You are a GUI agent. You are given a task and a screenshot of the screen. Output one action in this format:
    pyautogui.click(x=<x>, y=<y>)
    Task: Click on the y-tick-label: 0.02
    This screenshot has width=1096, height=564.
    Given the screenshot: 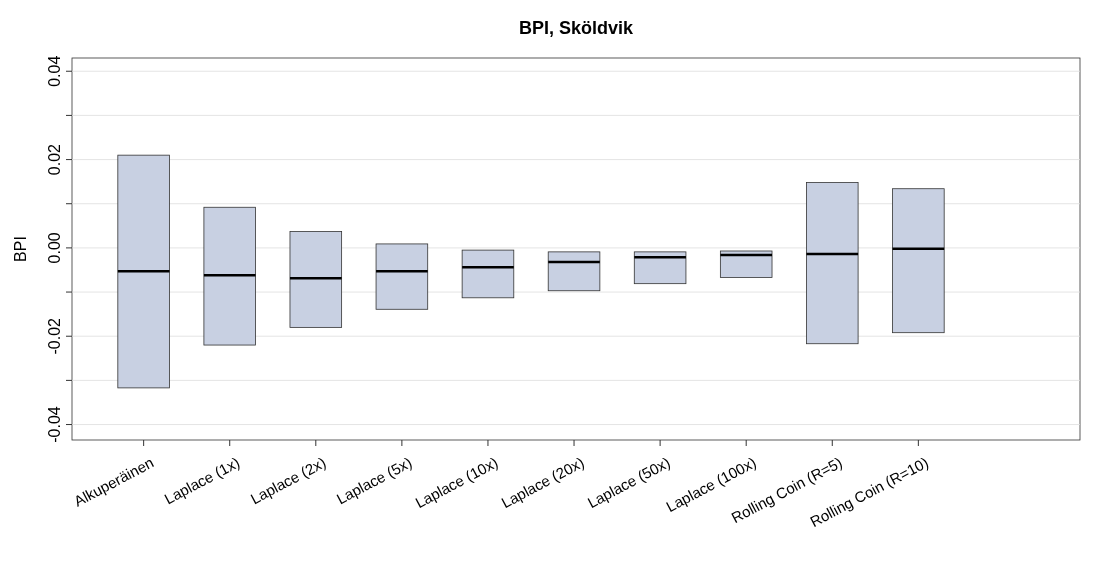 What is the action you would take?
    pyautogui.click(x=54, y=159)
    